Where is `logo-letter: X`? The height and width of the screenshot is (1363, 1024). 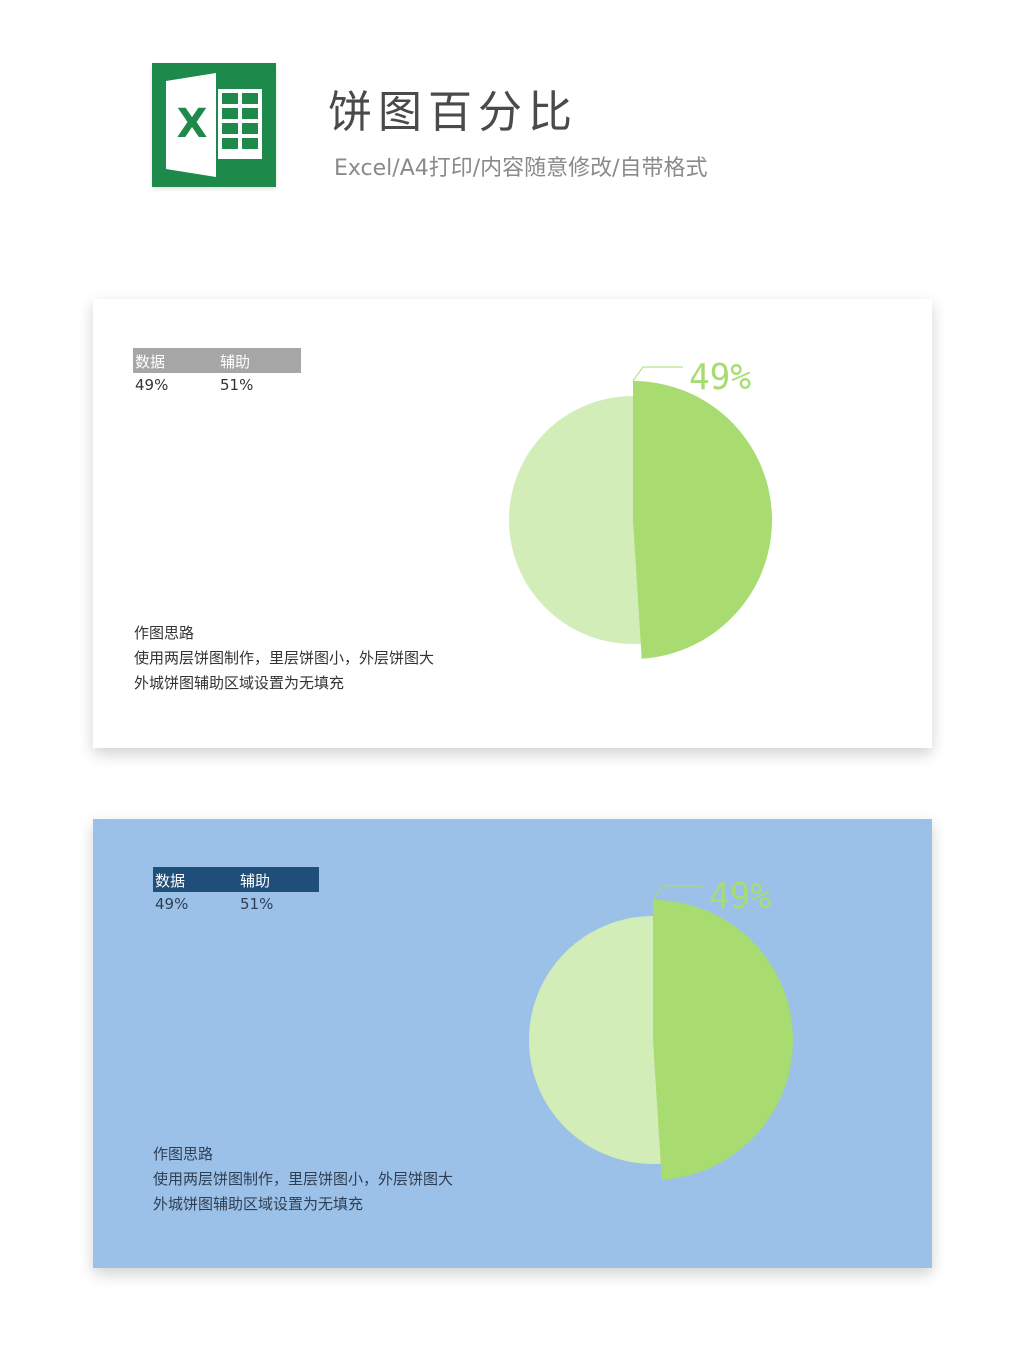
logo-letter: X is located at coordinates (192, 124).